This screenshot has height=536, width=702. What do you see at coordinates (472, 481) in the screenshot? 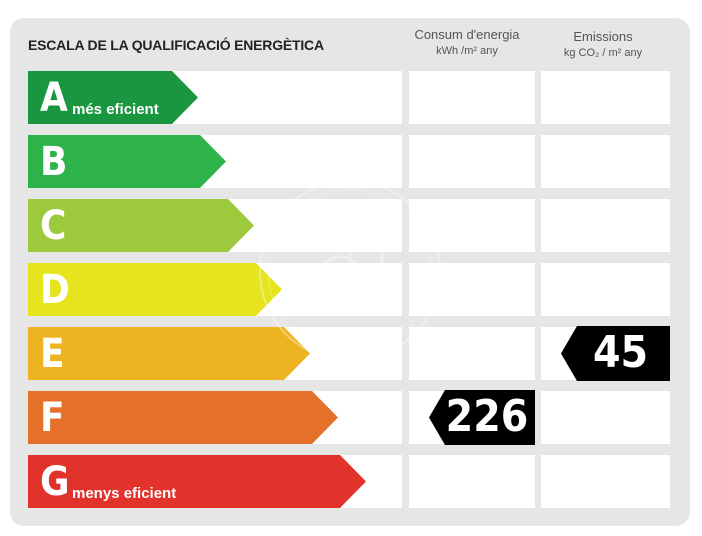
I see `consumption-cell-g` at bounding box center [472, 481].